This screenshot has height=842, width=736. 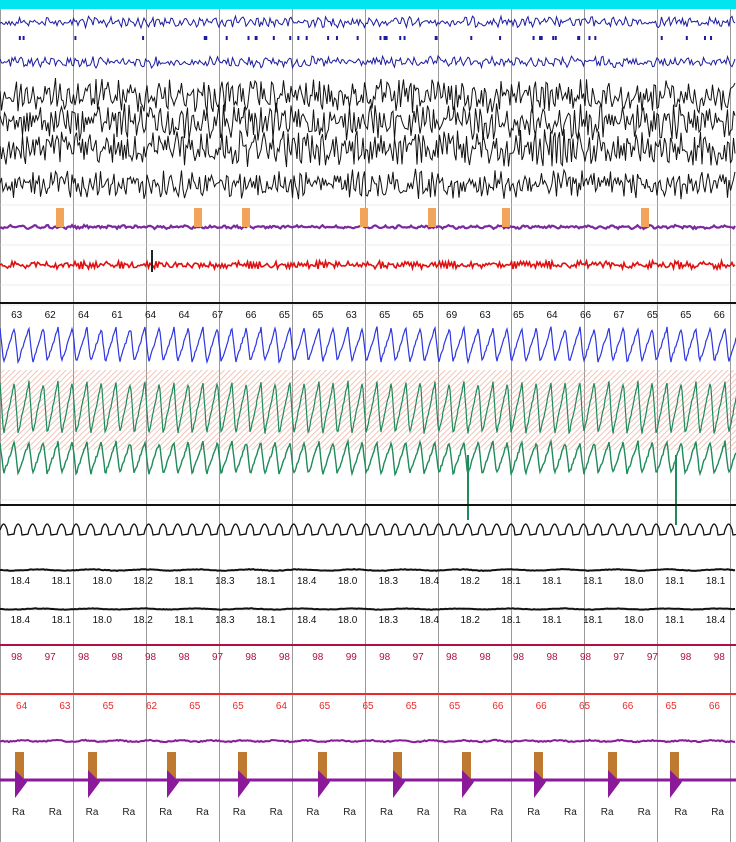 What do you see at coordinates (109, 706) in the screenshot?
I see `pulse-value-2: 65` at bounding box center [109, 706].